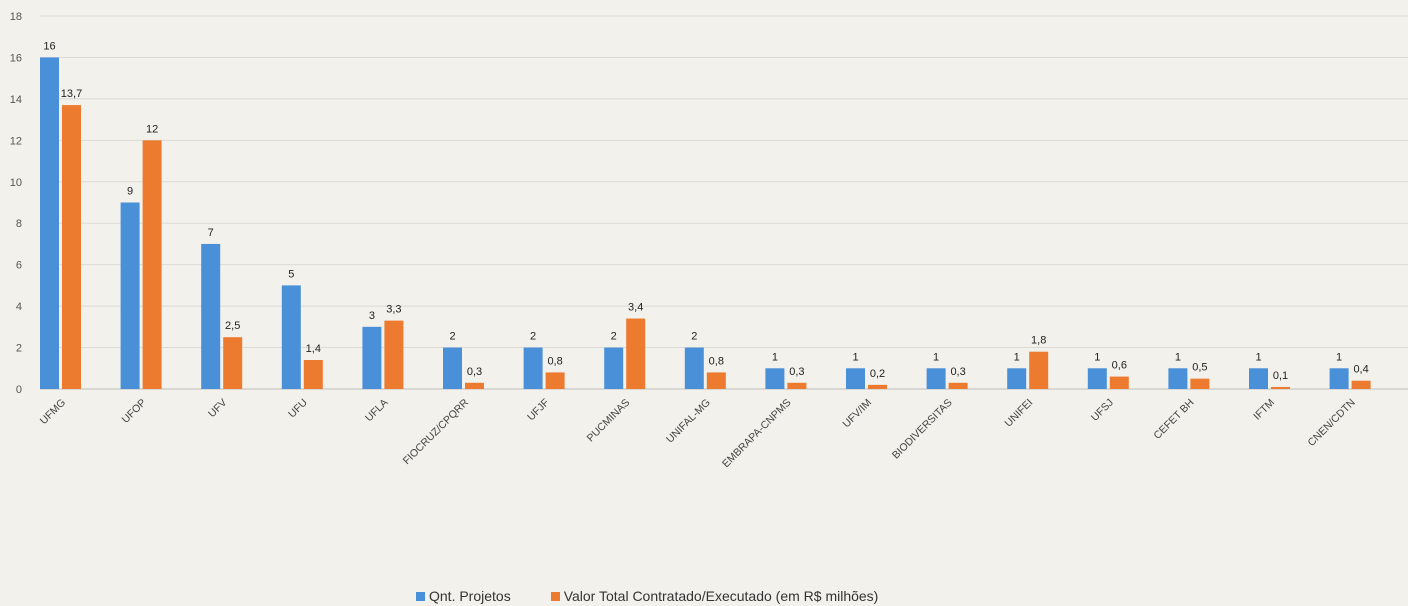 This screenshot has width=1408, height=606. Describe the element at coordinates (555, 596) in the screenshot. I see `legend-swatch-valor` at that location.